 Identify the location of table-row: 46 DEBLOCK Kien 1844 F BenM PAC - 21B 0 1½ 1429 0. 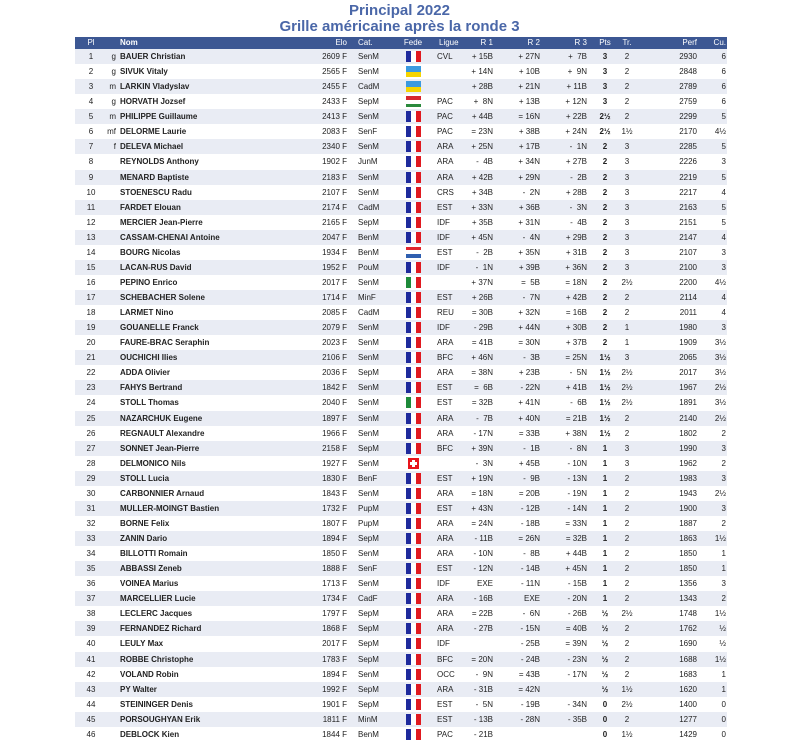
(401, 734).